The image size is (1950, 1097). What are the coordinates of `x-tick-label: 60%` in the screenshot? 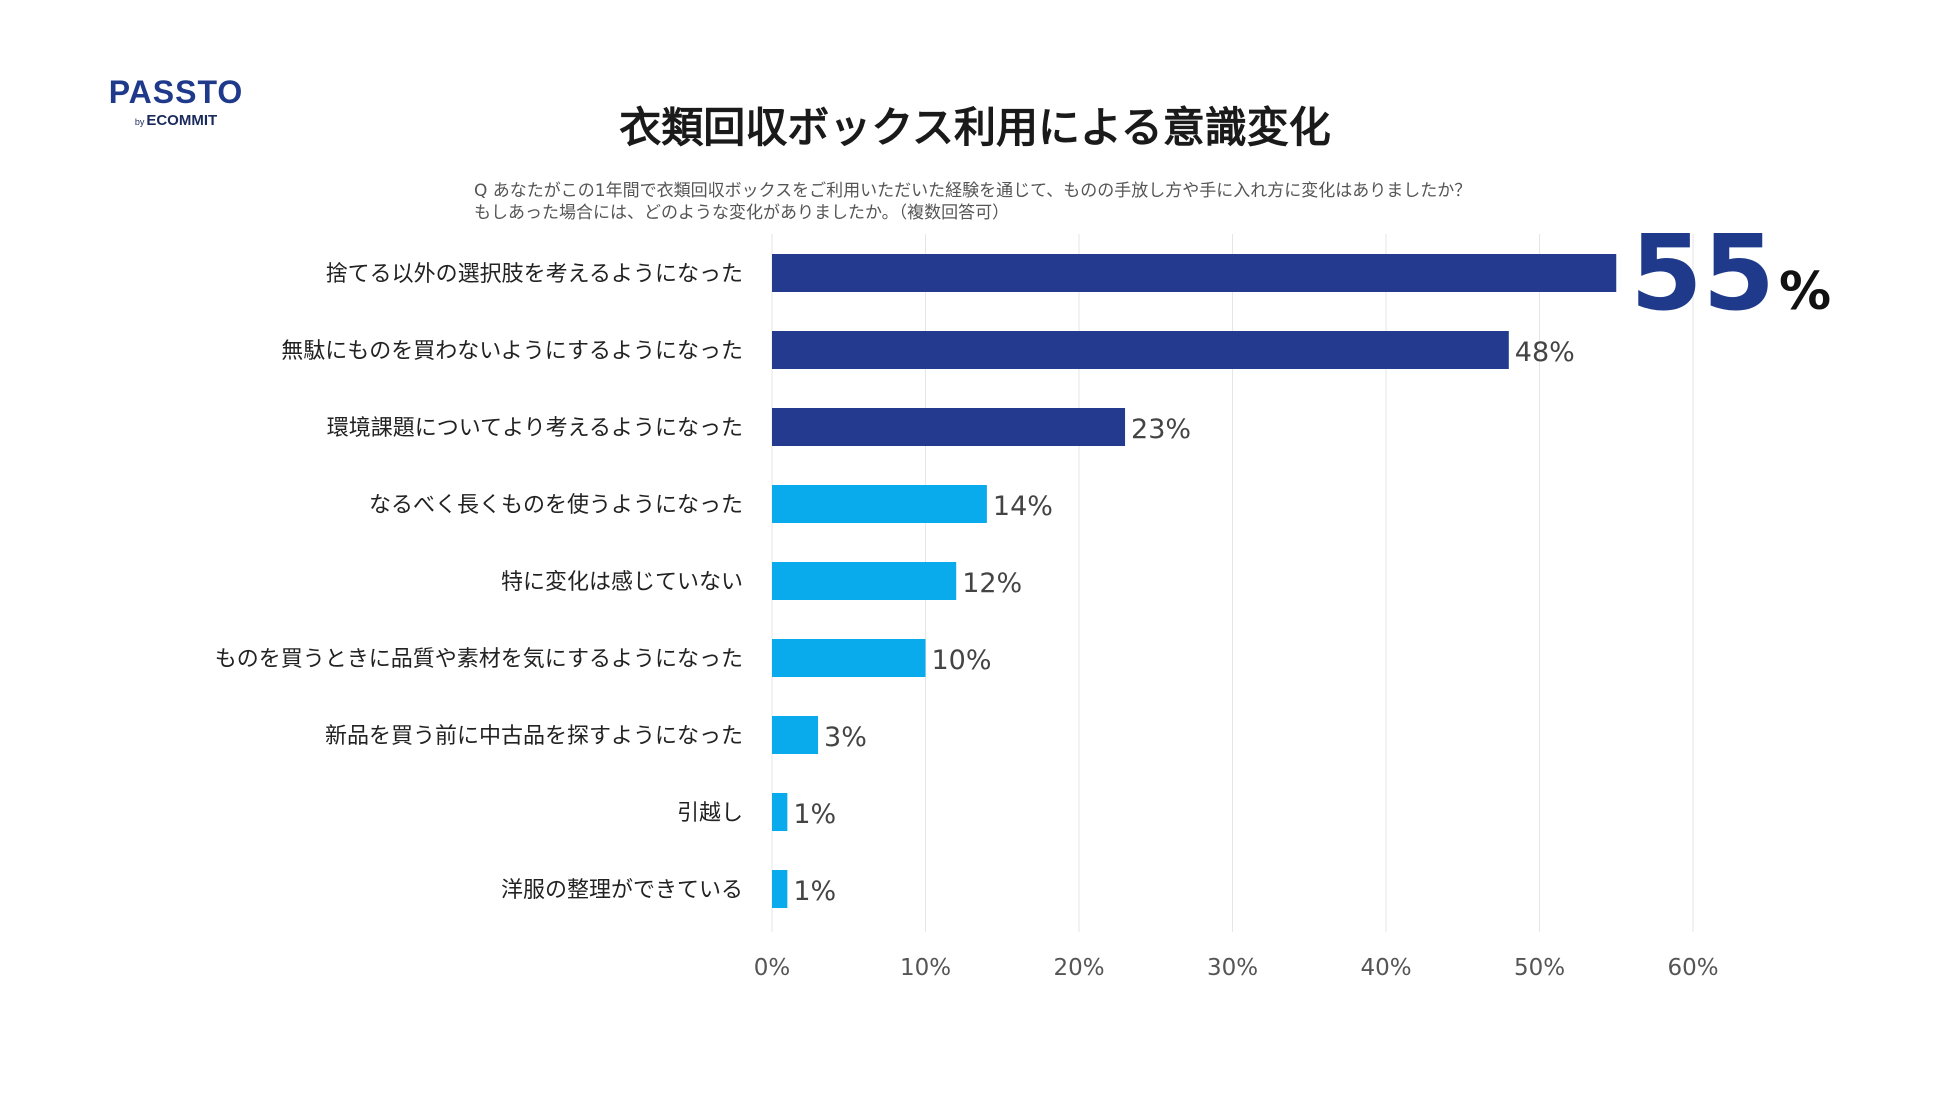 It's located at (1692, 968).